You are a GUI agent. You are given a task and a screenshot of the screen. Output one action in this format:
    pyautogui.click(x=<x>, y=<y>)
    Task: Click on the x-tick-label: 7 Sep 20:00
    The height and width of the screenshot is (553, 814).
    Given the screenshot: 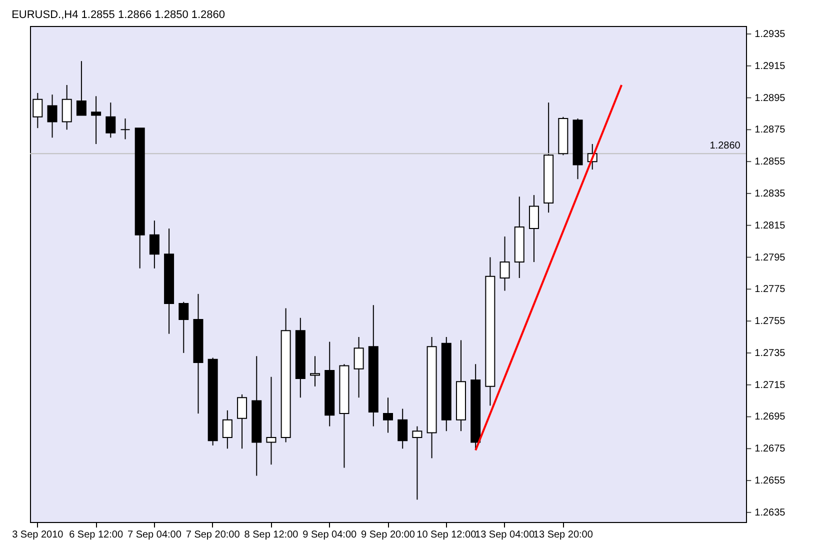 What is the action you would take?
    pyautogui.click(x=213, y=535)
    